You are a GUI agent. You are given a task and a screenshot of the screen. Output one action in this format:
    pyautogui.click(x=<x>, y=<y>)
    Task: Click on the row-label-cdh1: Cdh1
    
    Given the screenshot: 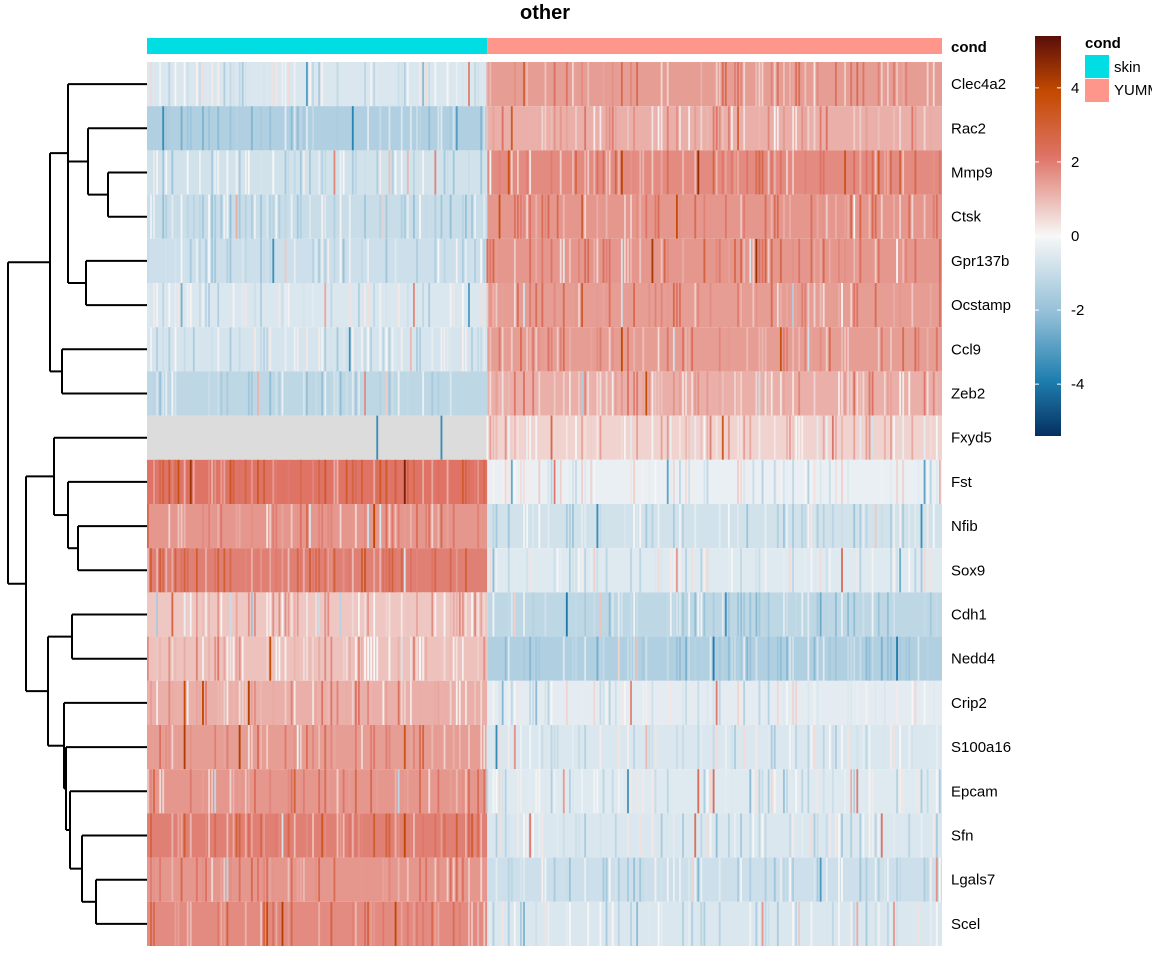 What is the action you would take?
    pyautogui.click(x=969, y=615)
    